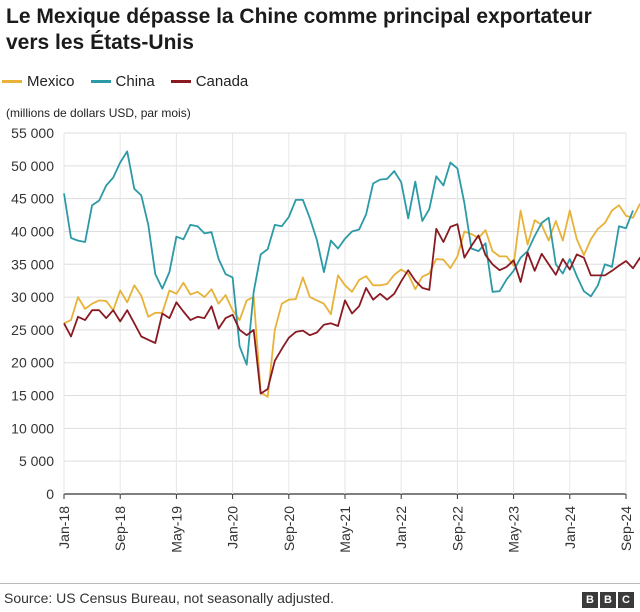 The height and width of the screenshot is (612, 640). Describe the element at coordinates (626, 600) in the screenshot. I see `logo-letter-c: C` at that location.